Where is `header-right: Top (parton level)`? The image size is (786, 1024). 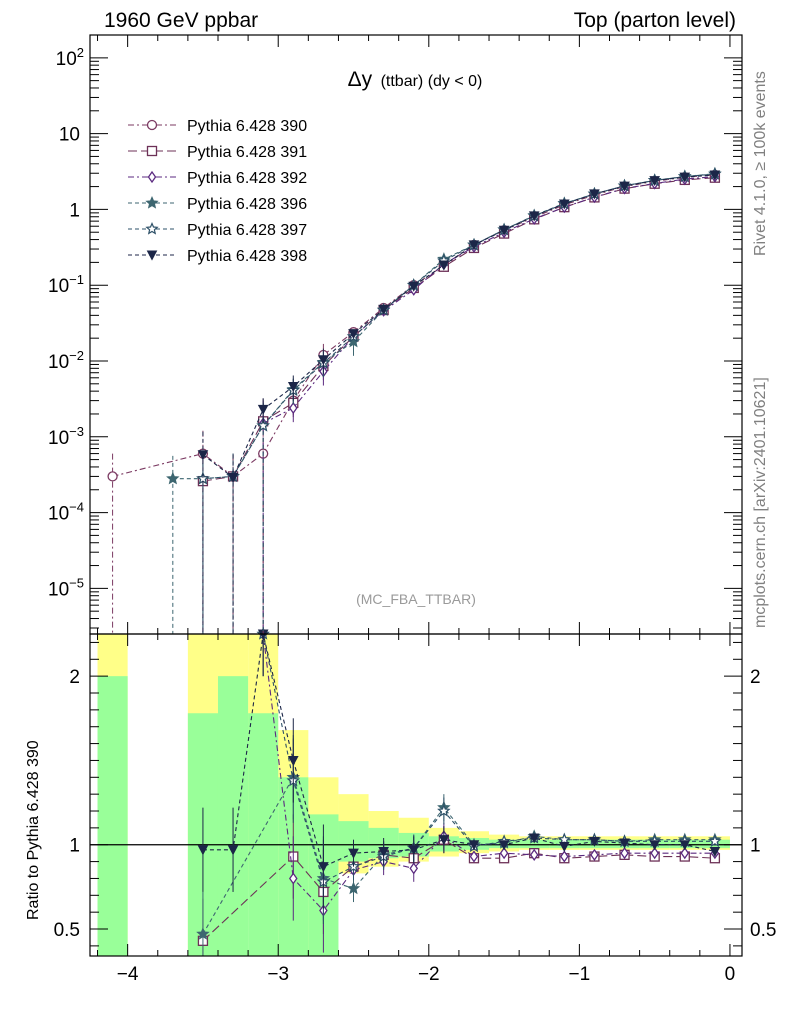 header-right: Top (parton level) is located at coordinates (655, 20).